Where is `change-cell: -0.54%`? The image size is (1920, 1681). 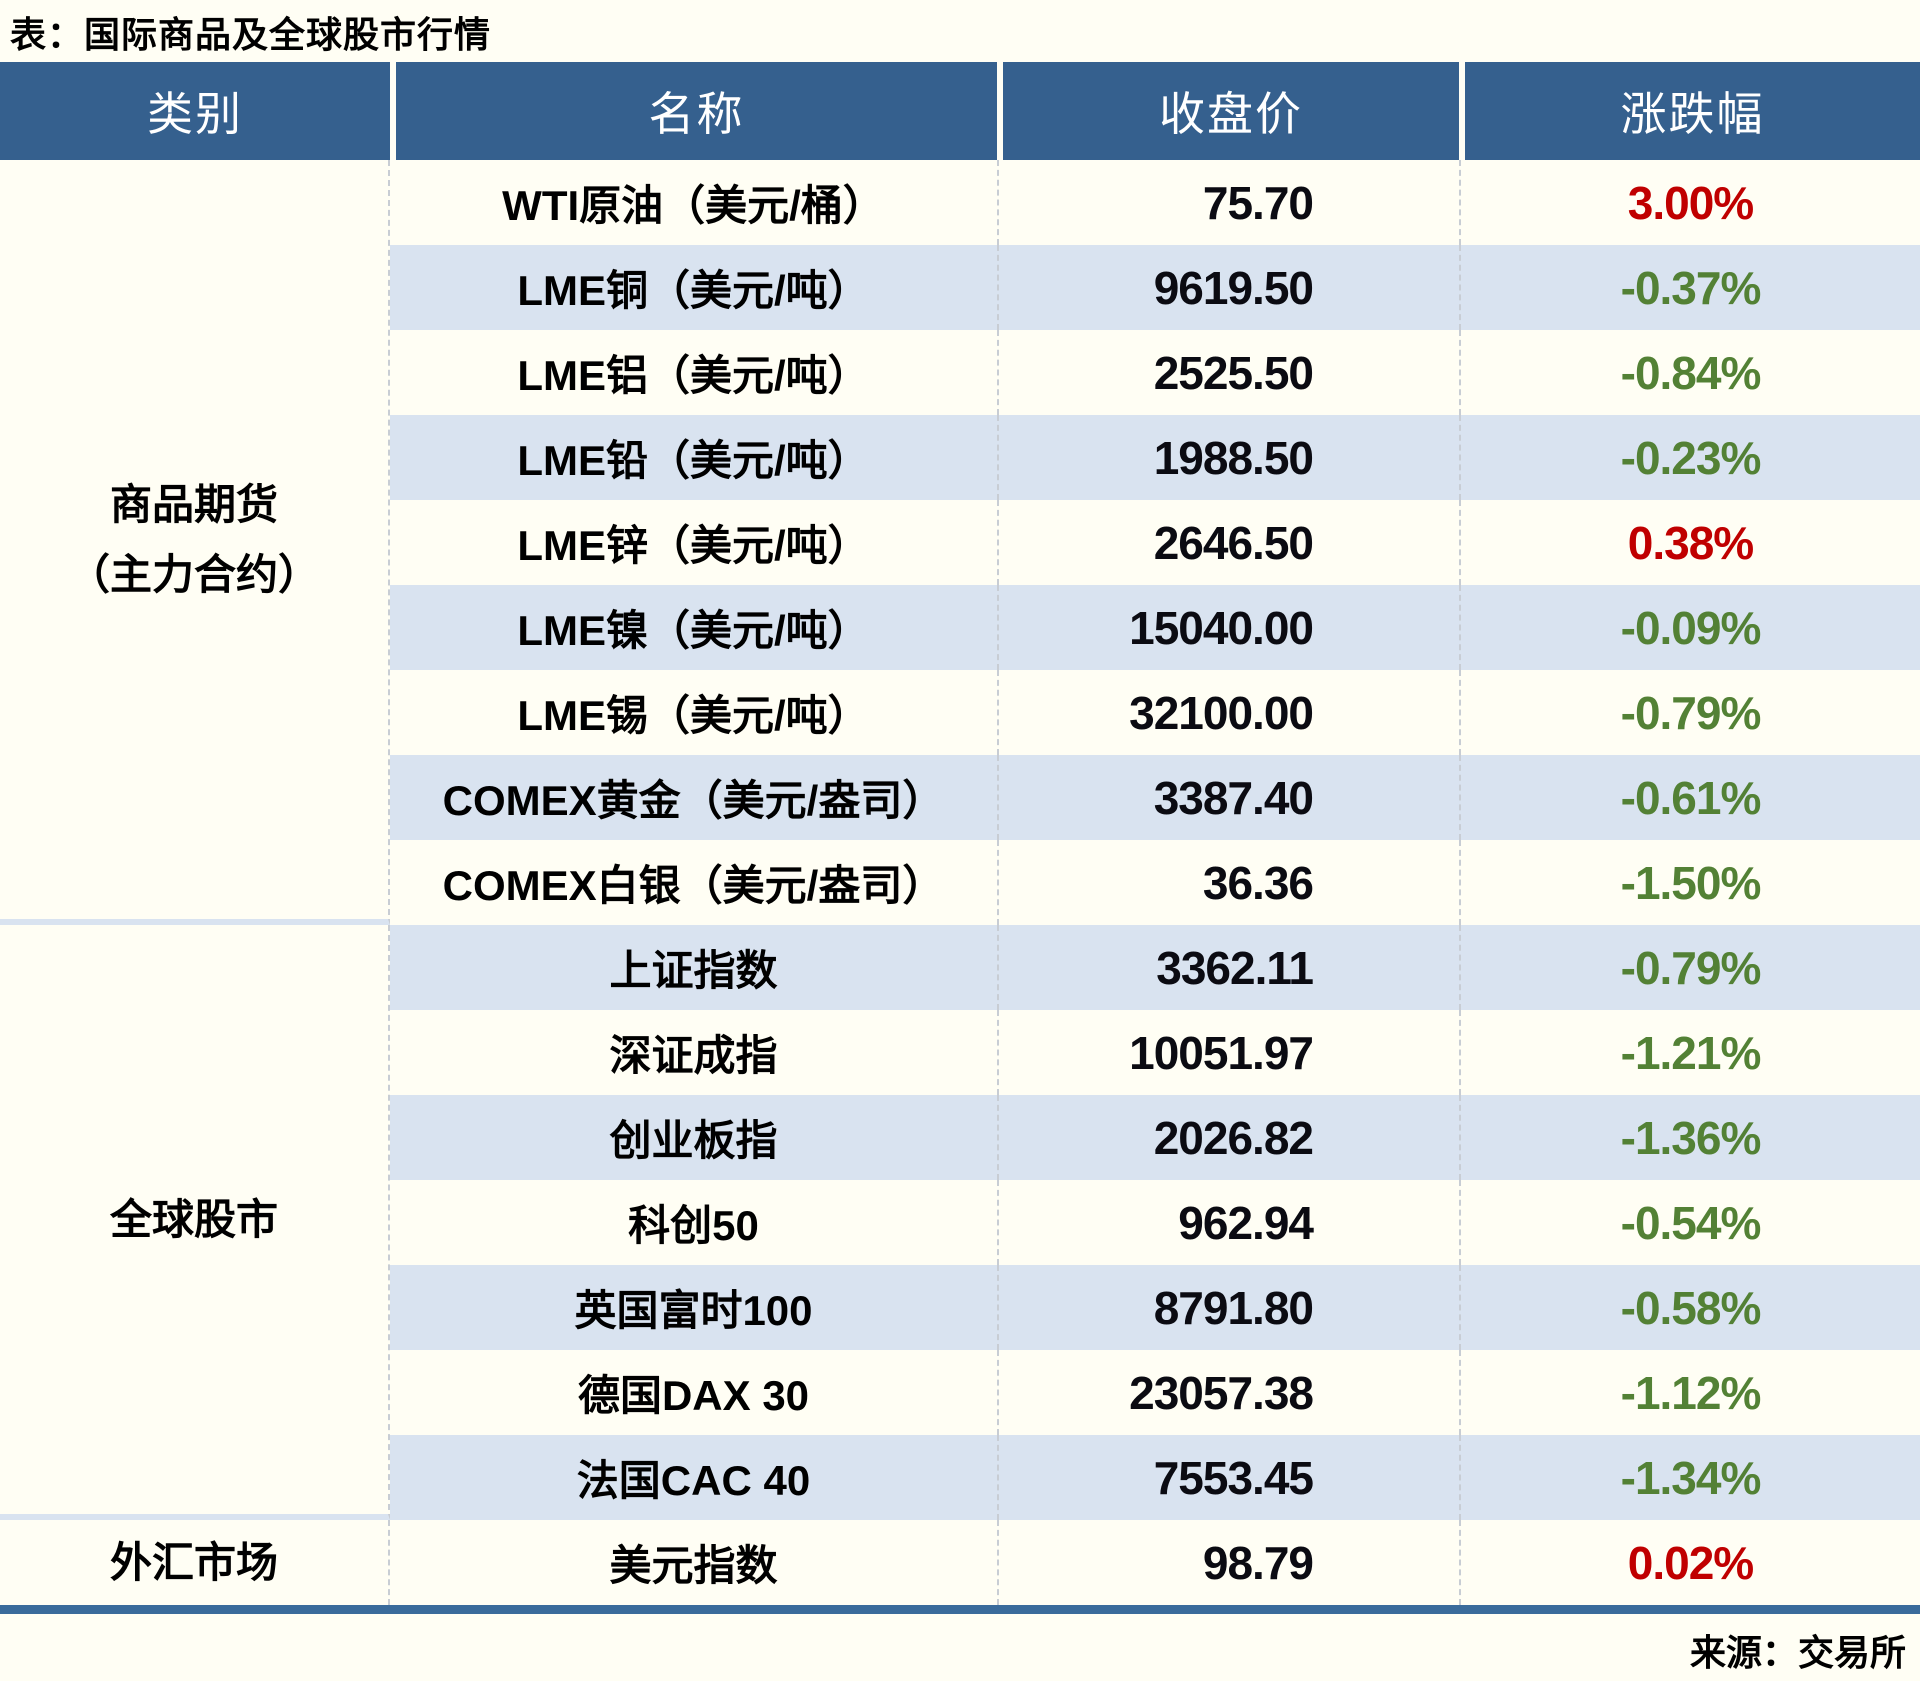 change-cell: -0.54% is located at coordinates (1689, 1222).